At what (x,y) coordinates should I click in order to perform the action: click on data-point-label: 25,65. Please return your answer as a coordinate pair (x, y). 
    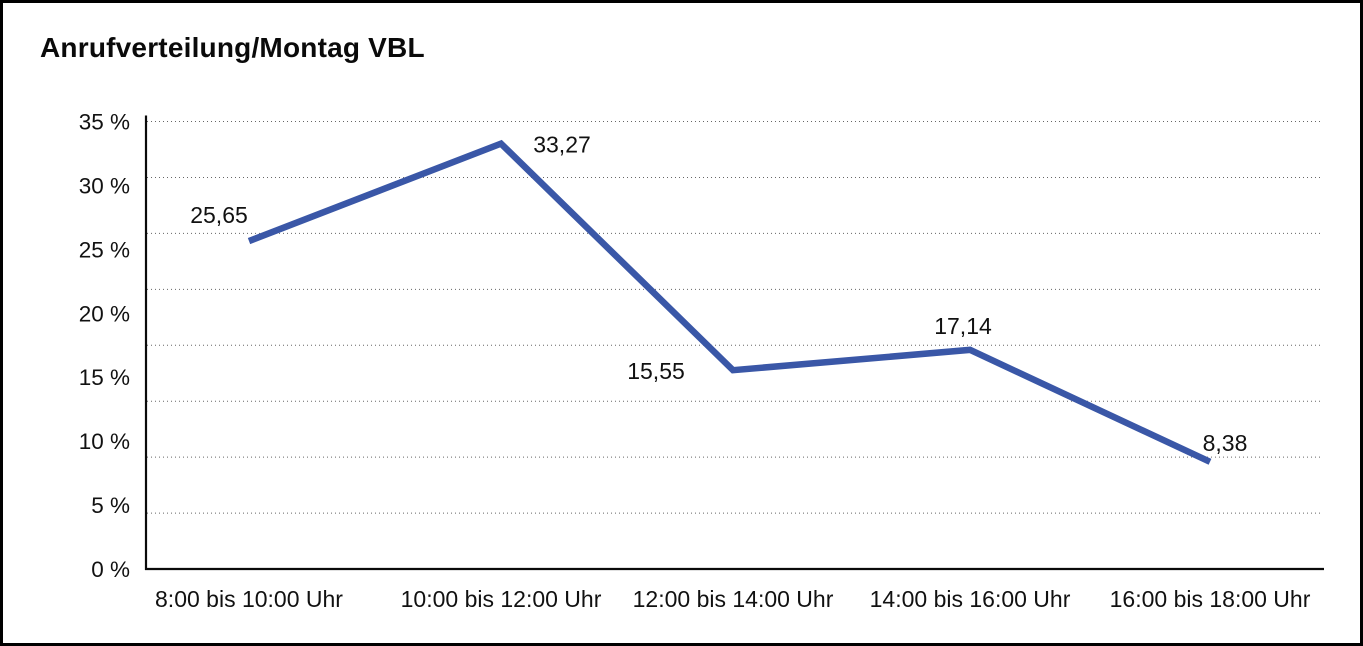
    Looking at the image, I should click on (219, 215).